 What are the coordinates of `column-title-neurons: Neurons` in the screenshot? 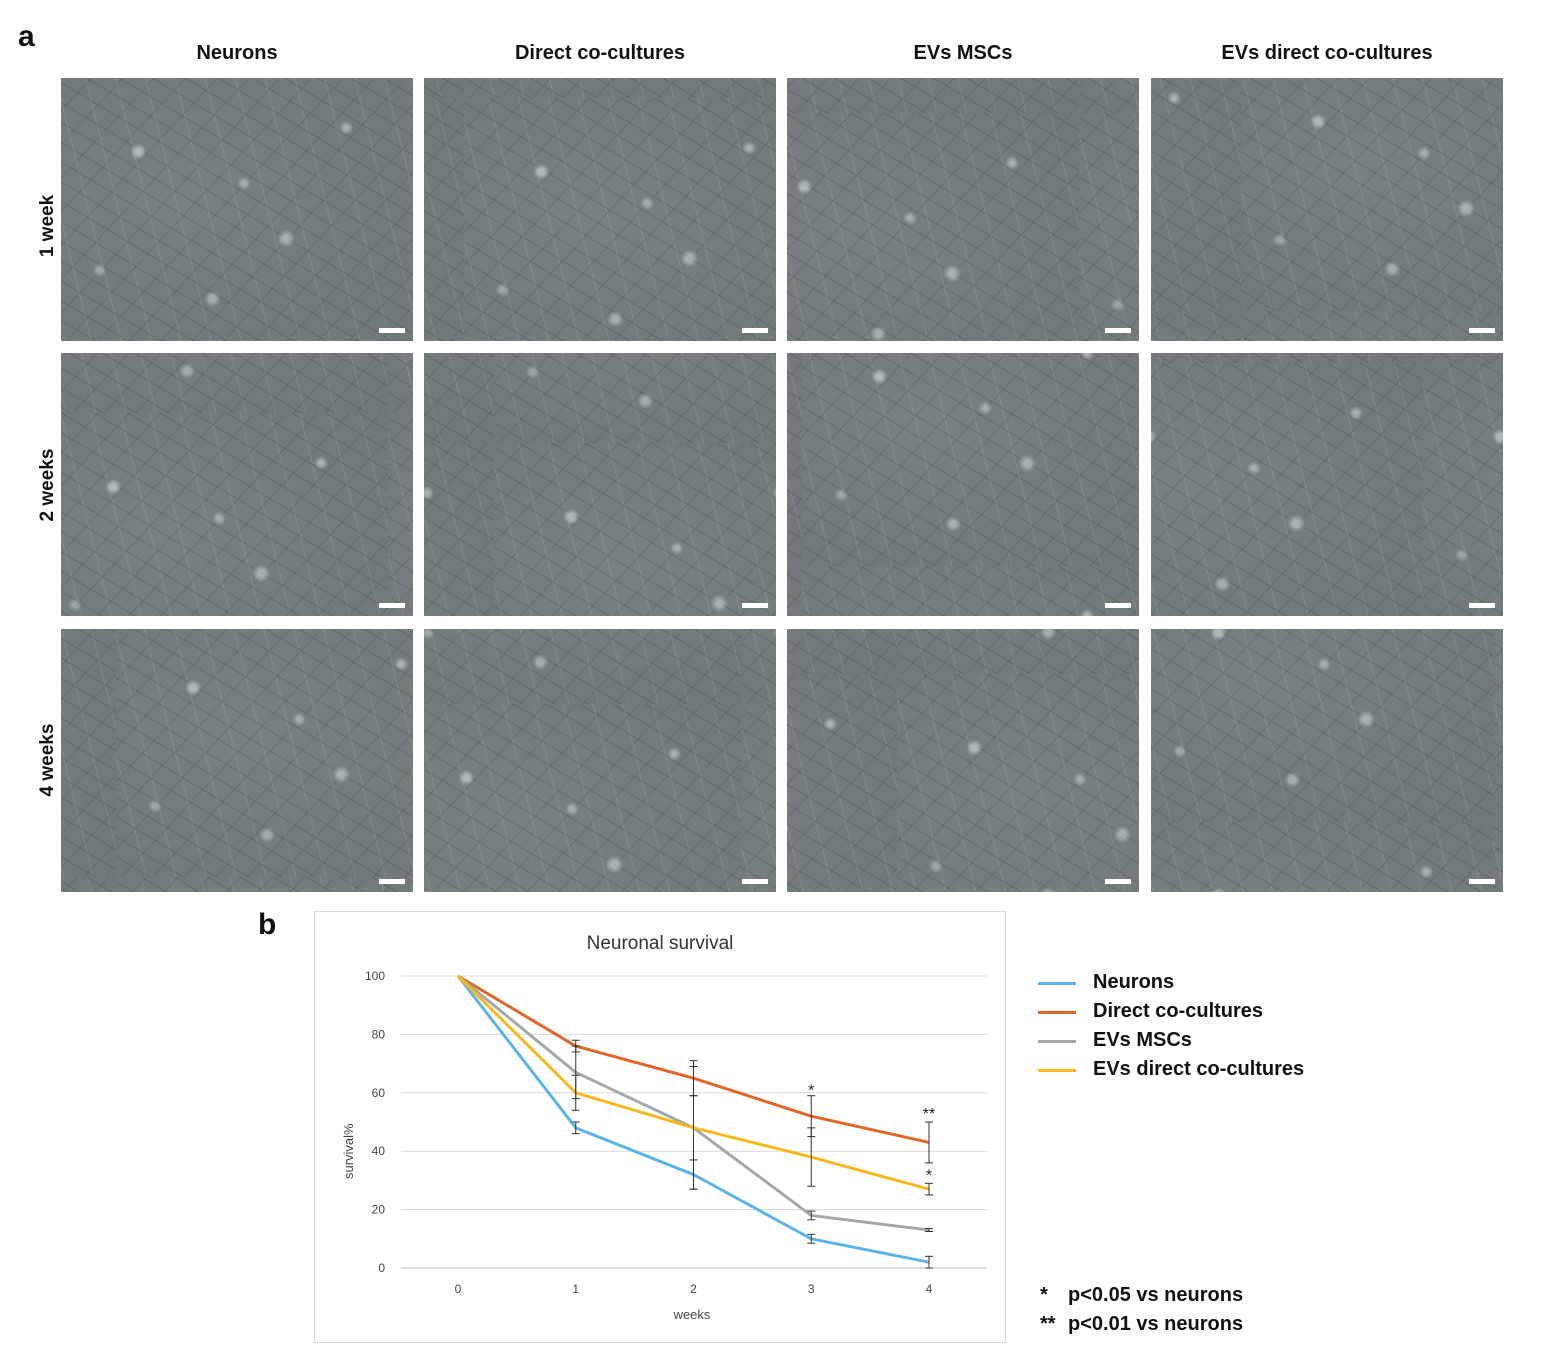 It's located at (237, 53).